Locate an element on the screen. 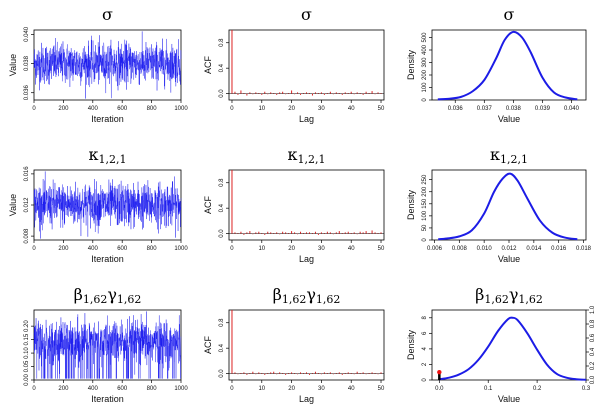  acf-sigma-xtick-label: 40 is located at coordinates (351, 109).